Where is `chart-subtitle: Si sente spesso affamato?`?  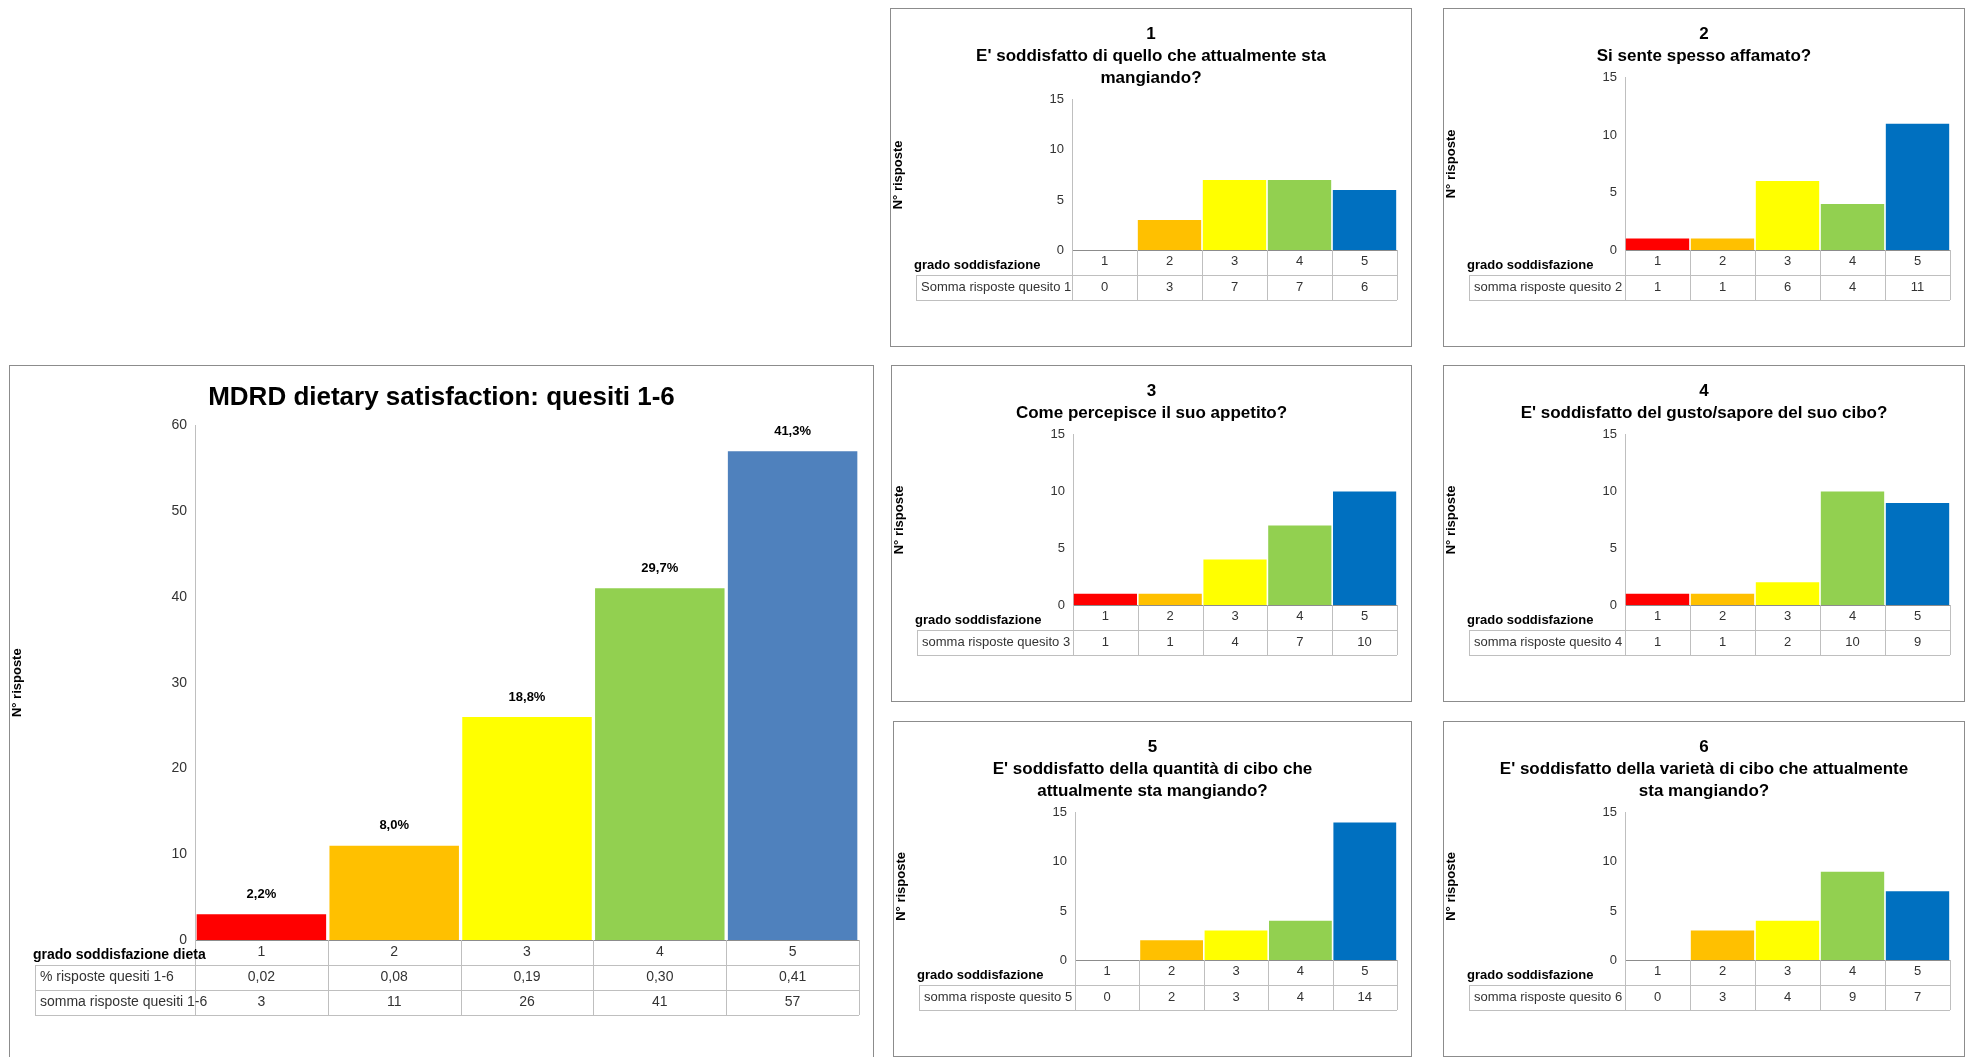
chart-subtitle: Si sente spesso affamato? is located at coordinates (1704, 56).